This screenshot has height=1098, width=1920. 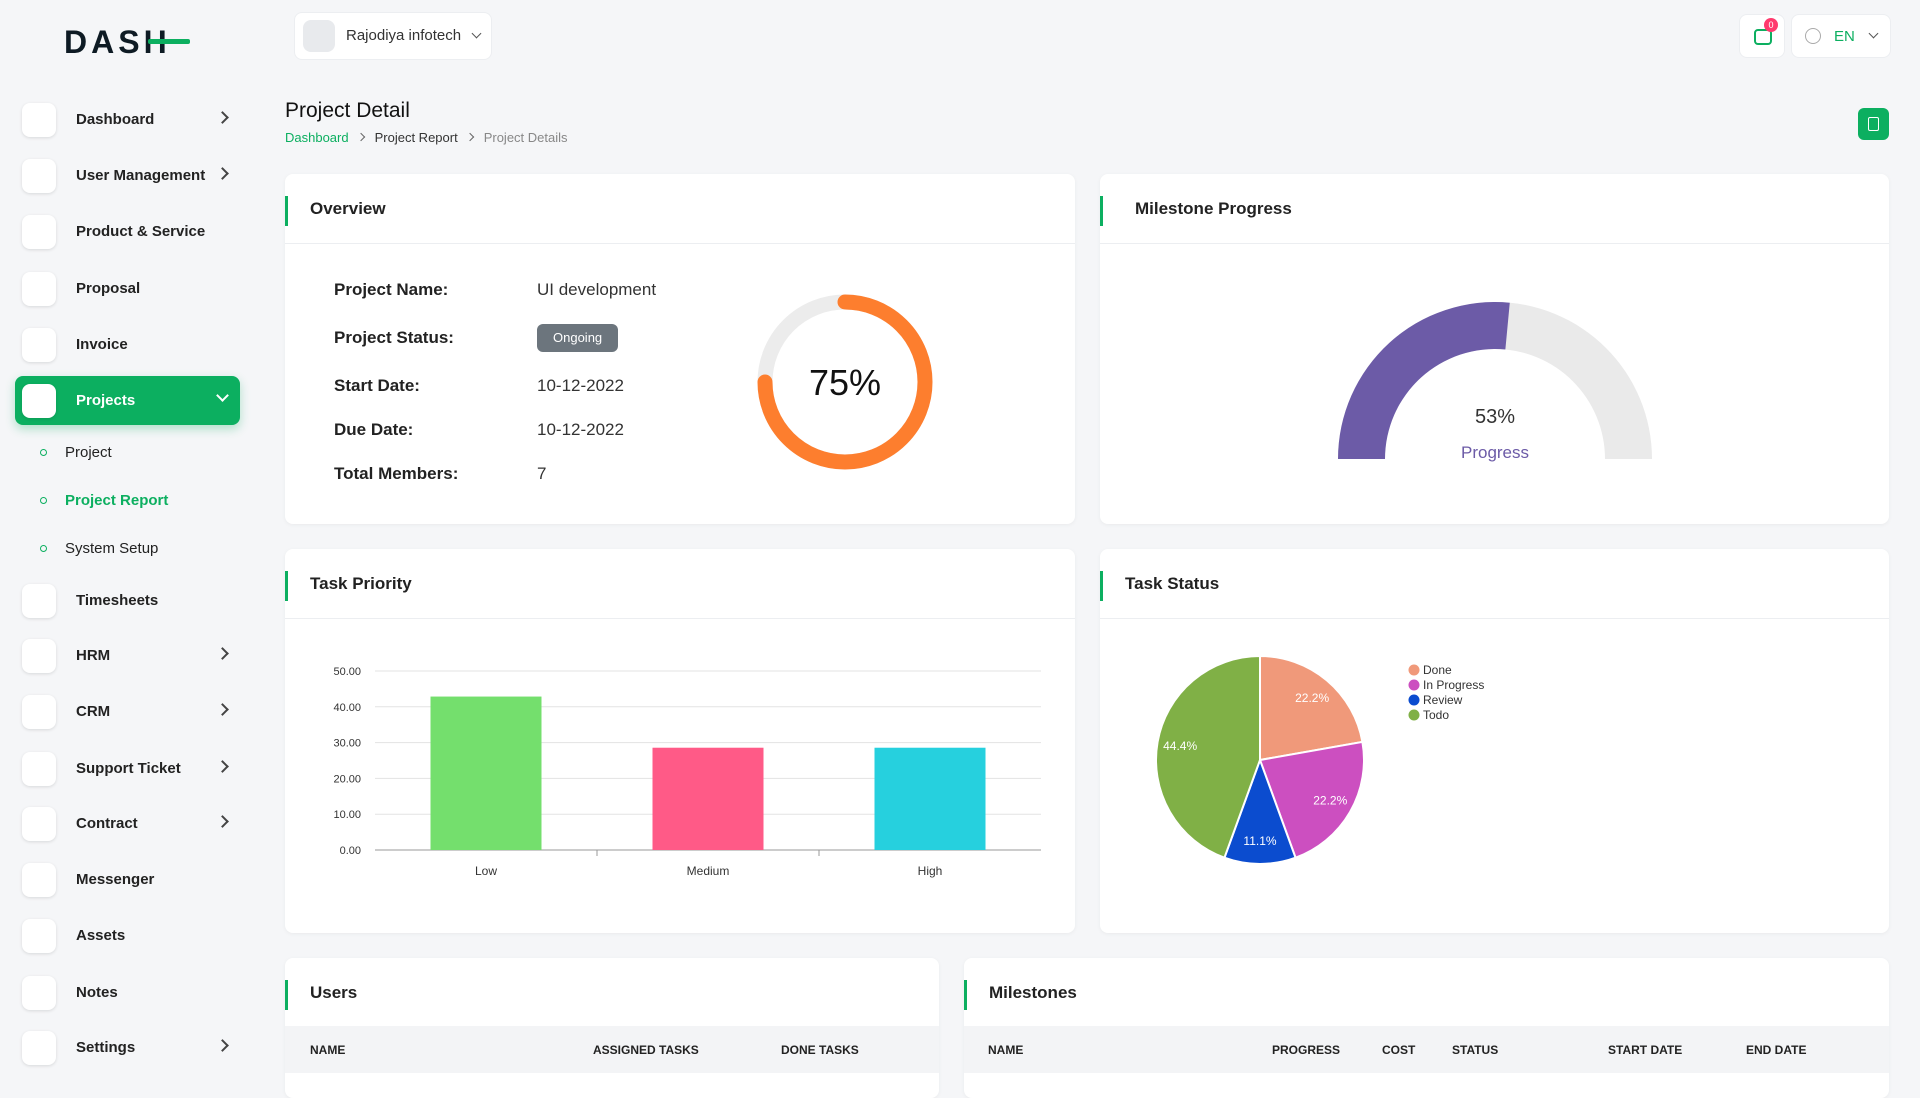 What do you see at coordinates (1426, 993) in the screenshot?
I see `card-header: Milestones` at bounding box center [1426, 993].